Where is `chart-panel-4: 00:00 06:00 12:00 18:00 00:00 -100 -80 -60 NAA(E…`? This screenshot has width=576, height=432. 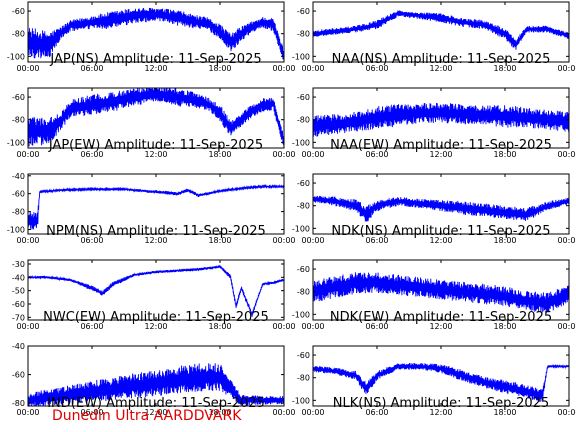
chart-panel-4: 00:00 06:00 12:00 18:00 00:00 -100 -80 -60 NAA(E… is located at coordinates (434, 123).